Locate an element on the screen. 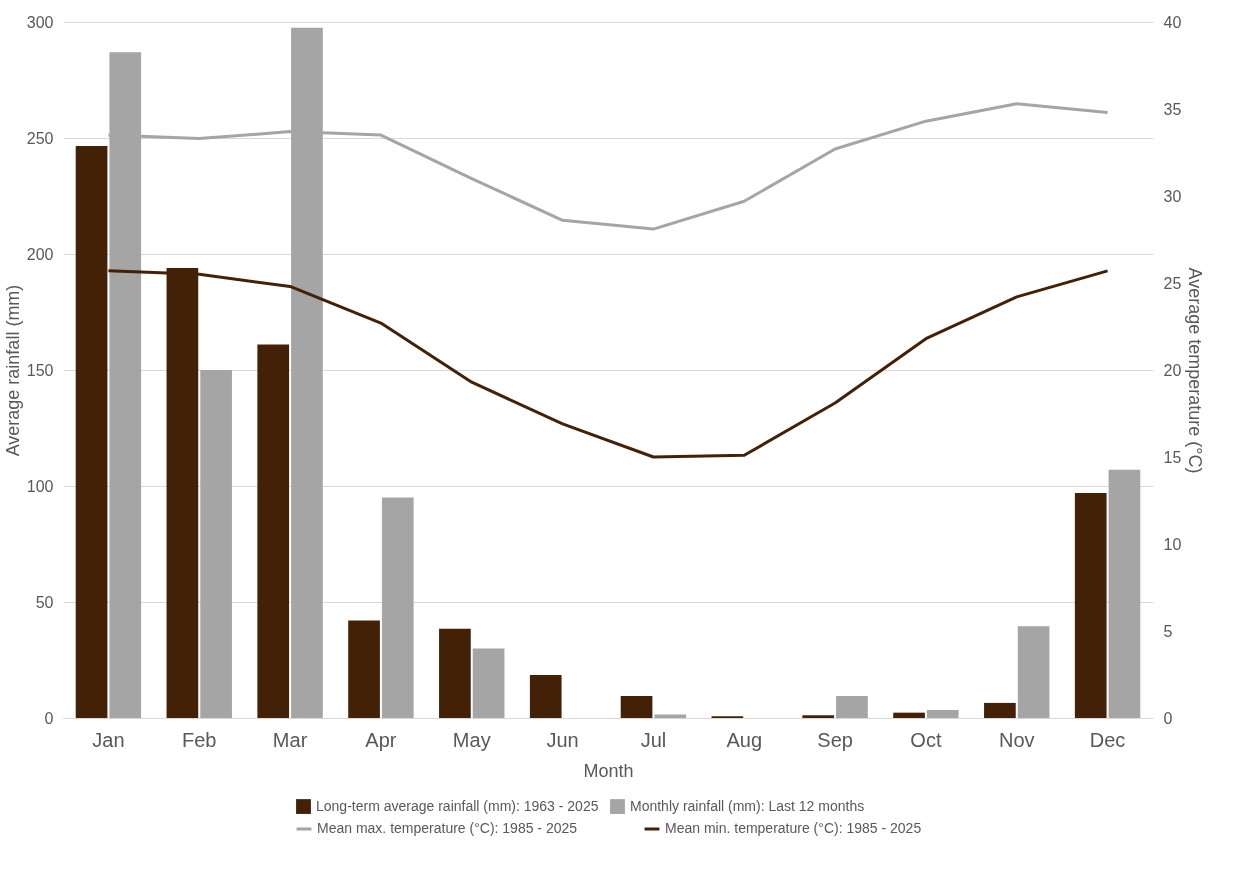 The width and height of the screenshot is (1250, 876). x-axis-title: Month is located at coordinates (608, 770).